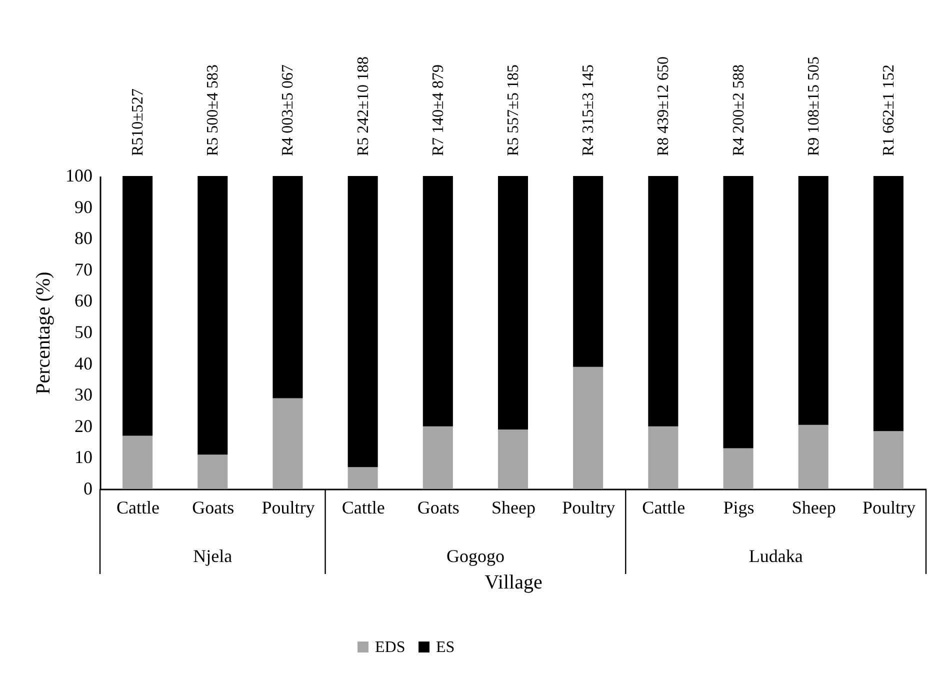  What do you see at coordinates (363, 106) in the screenshot?
I see `text: R5 242±10 188` at bounding box center [363, 106].